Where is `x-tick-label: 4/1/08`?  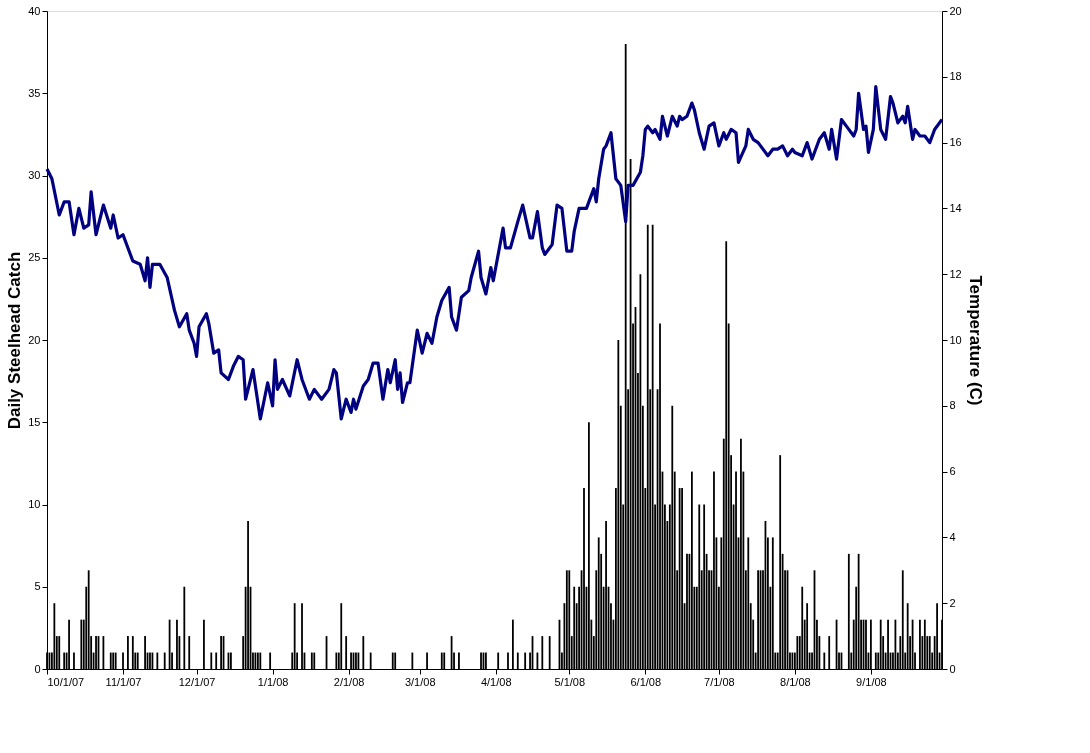
x-tick-label: 4/1/08 is located at coordinates (496, 681).